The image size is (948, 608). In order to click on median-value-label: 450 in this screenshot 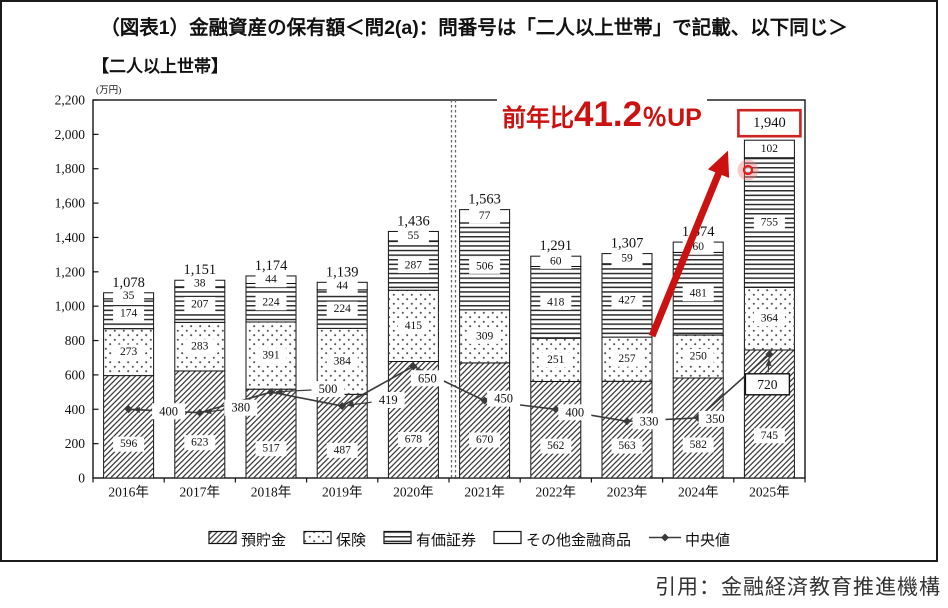, I will do `click(503, 399)`.